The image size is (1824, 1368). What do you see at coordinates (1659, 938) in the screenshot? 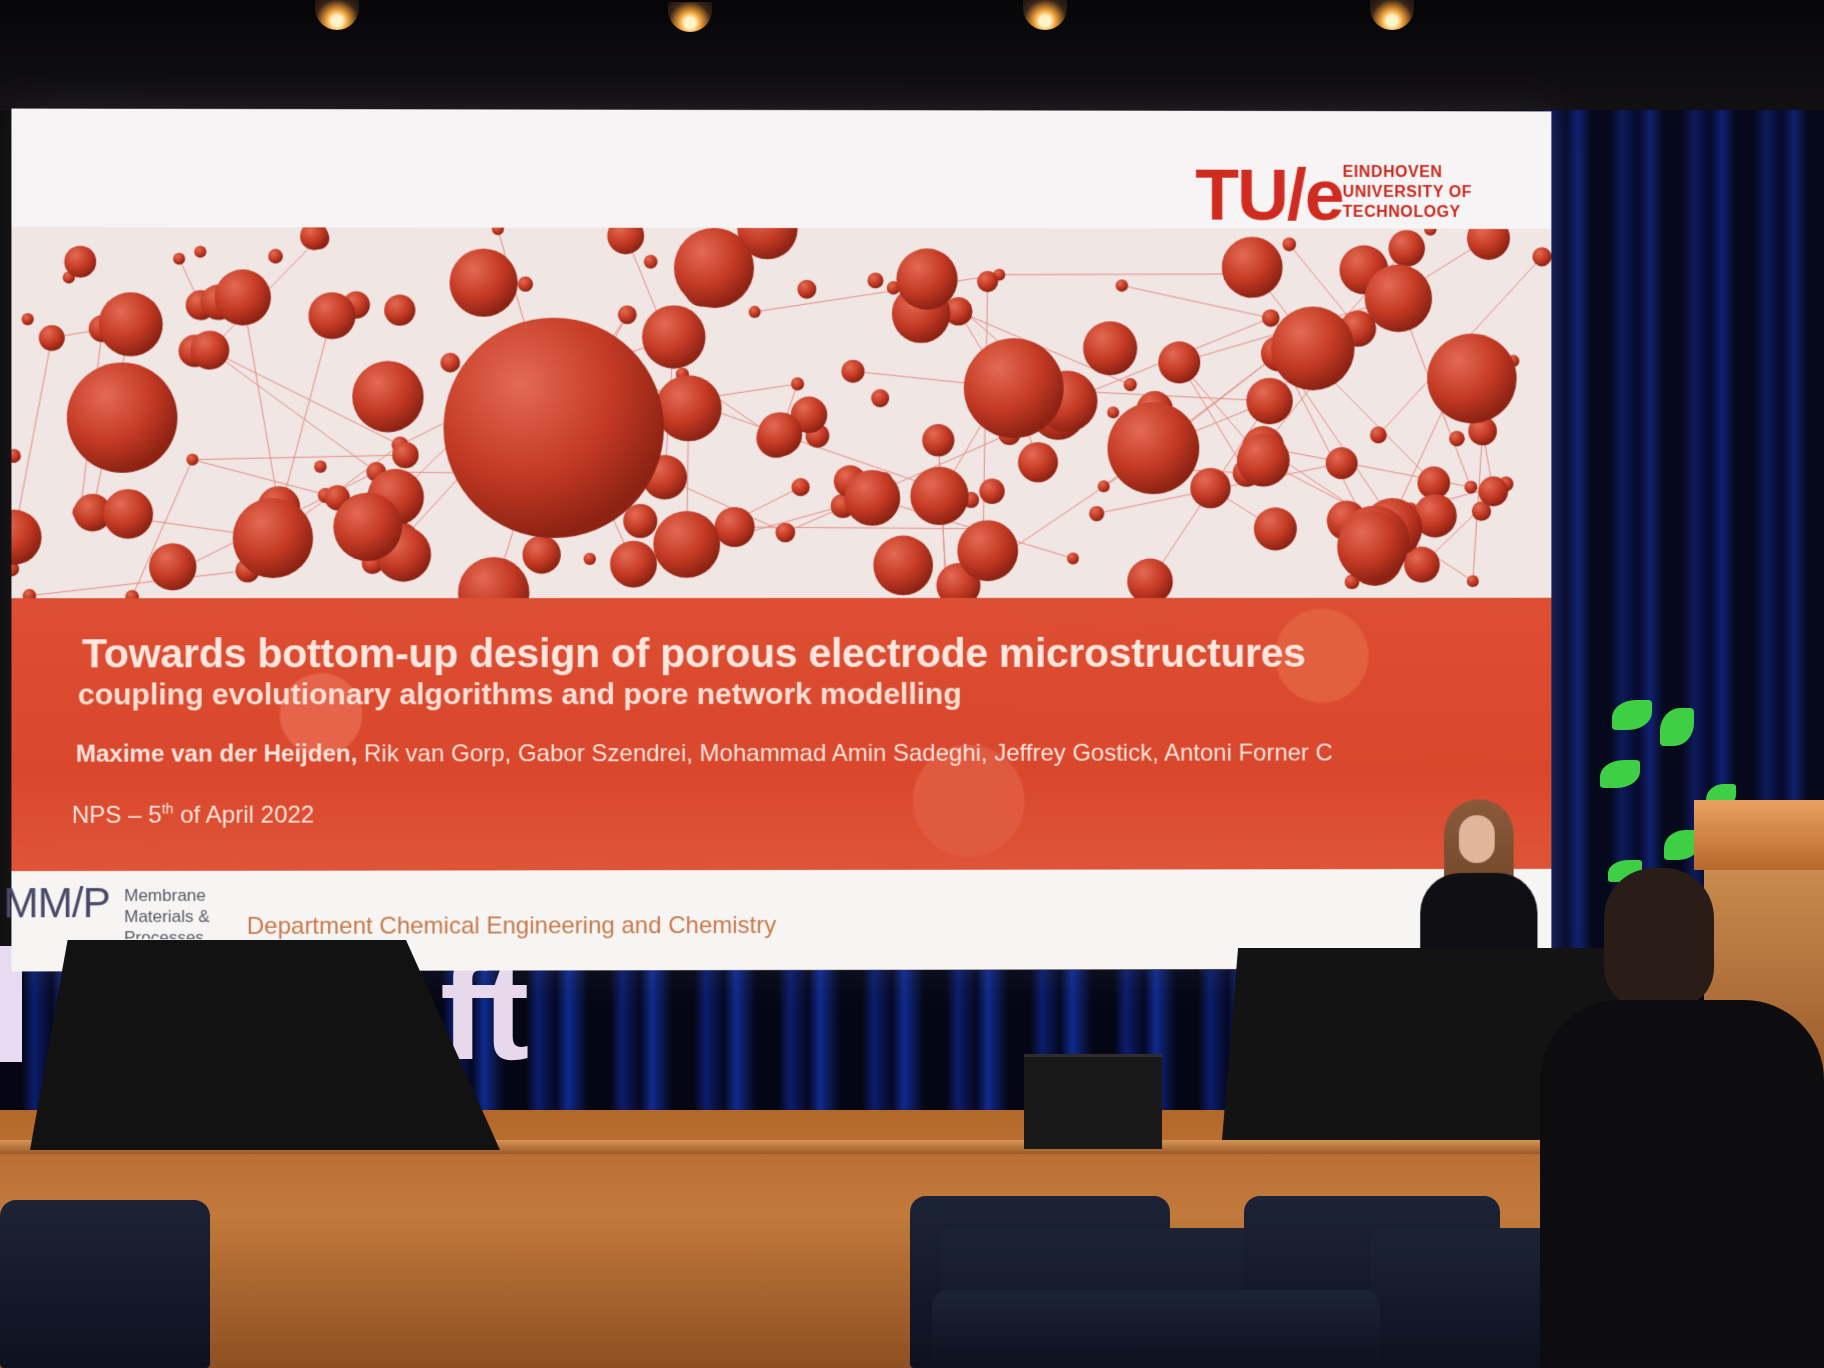
I see `audience-head` at bounding box center [1659, 938].